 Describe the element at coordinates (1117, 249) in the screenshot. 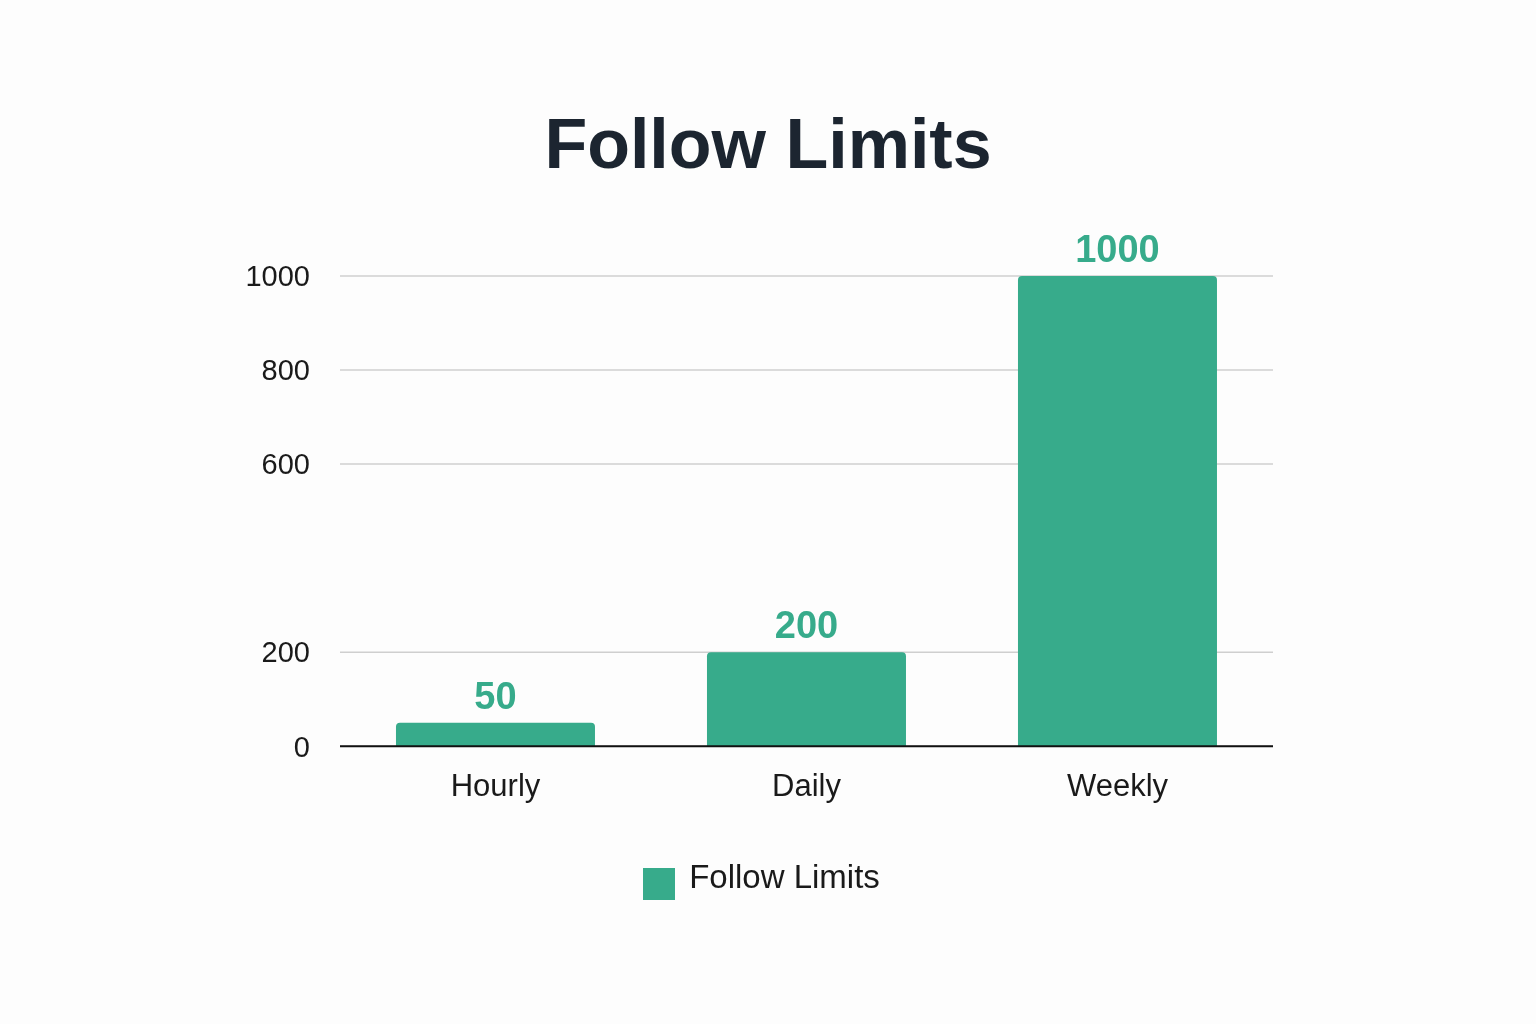

I see `data-label: 1000` at that location.